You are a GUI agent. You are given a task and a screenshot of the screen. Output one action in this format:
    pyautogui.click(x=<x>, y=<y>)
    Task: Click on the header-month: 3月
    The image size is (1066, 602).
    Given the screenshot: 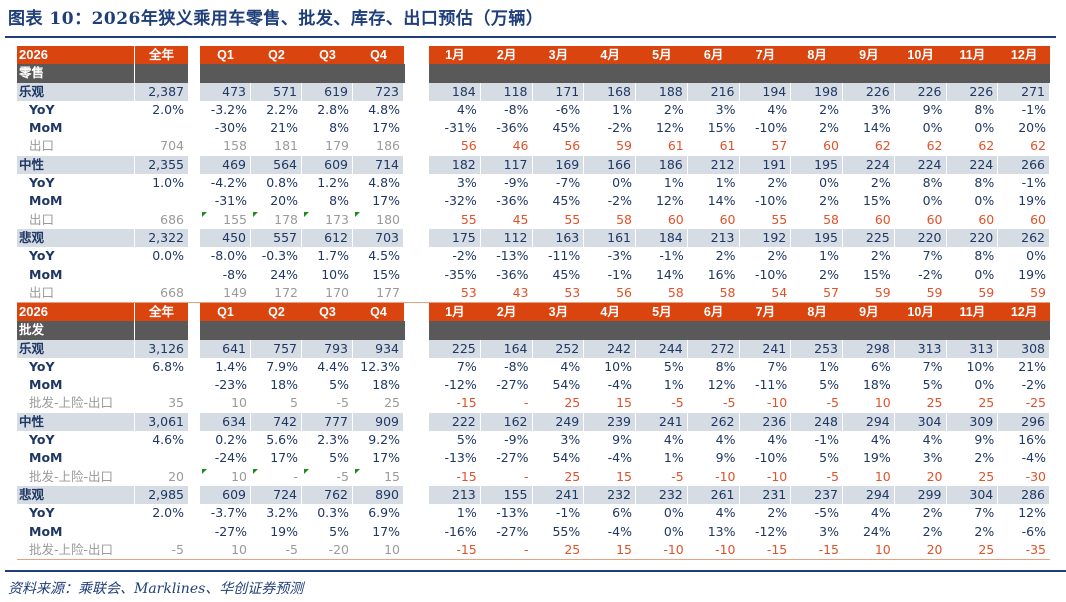 What is the action you would take?
    pyautogui.click(x=558, y=312)
    